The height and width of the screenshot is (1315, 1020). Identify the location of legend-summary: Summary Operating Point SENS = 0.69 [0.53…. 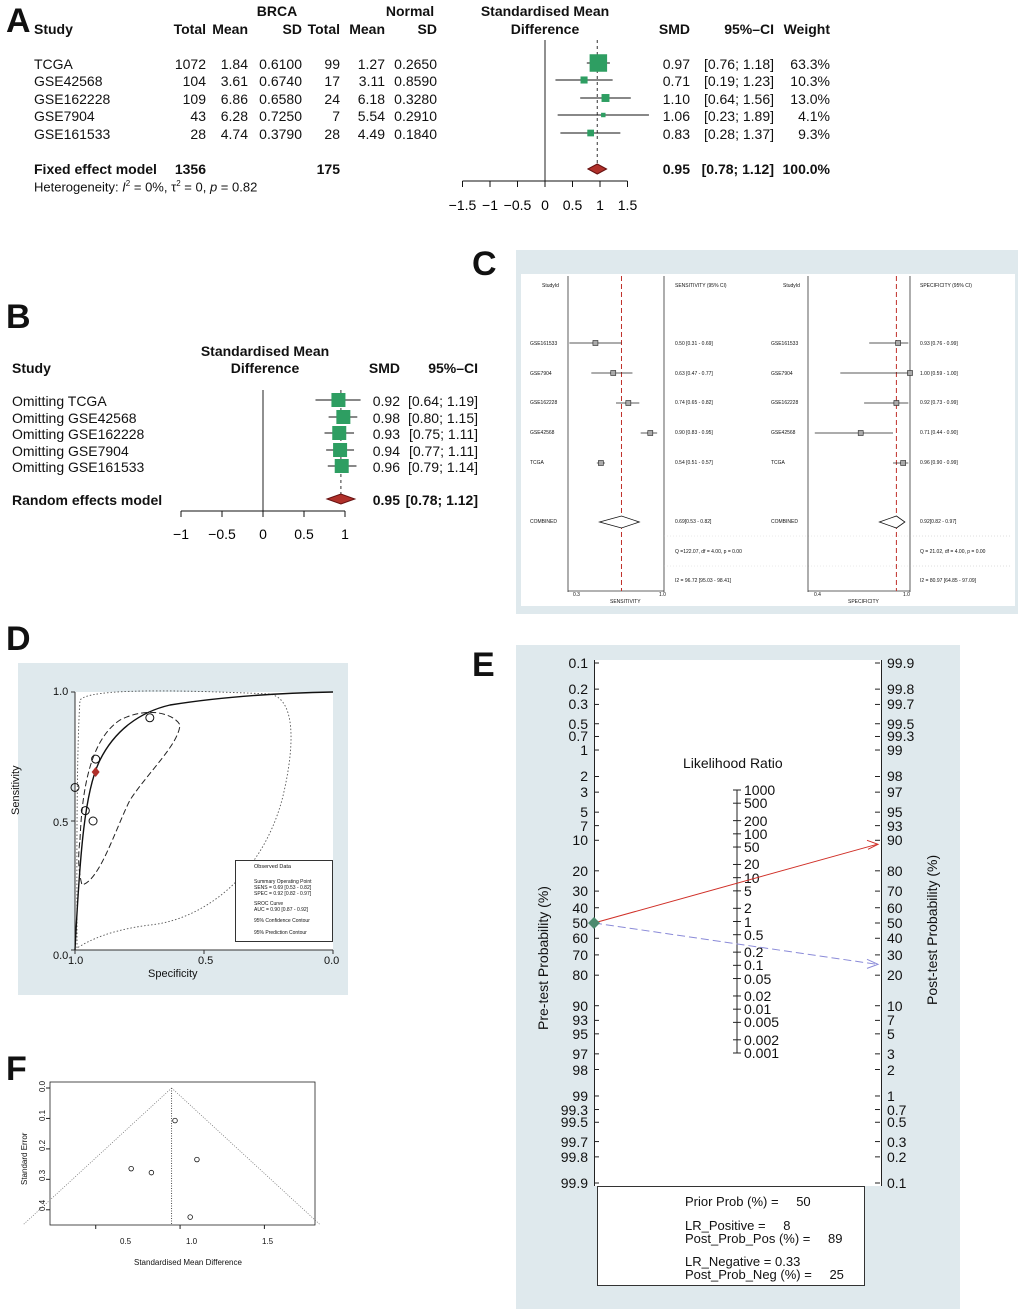
(283, 888).